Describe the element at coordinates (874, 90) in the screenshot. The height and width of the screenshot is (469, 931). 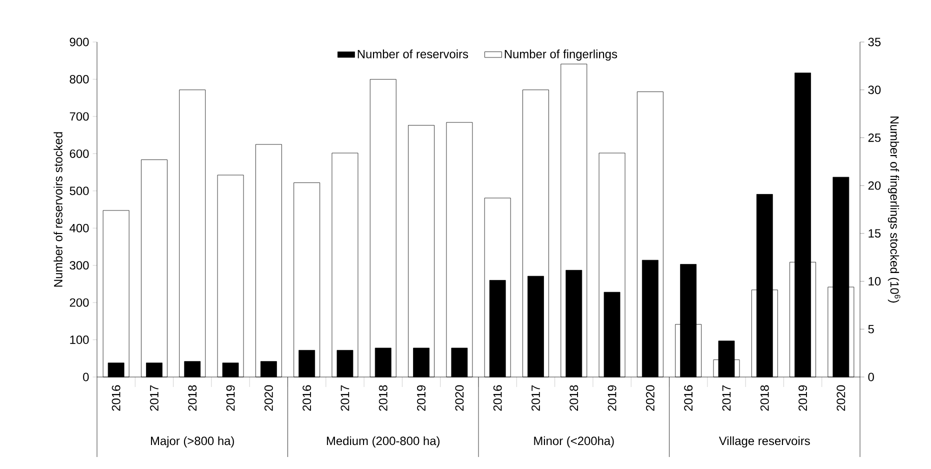
I see `y2-tick-label: 30` at that location.